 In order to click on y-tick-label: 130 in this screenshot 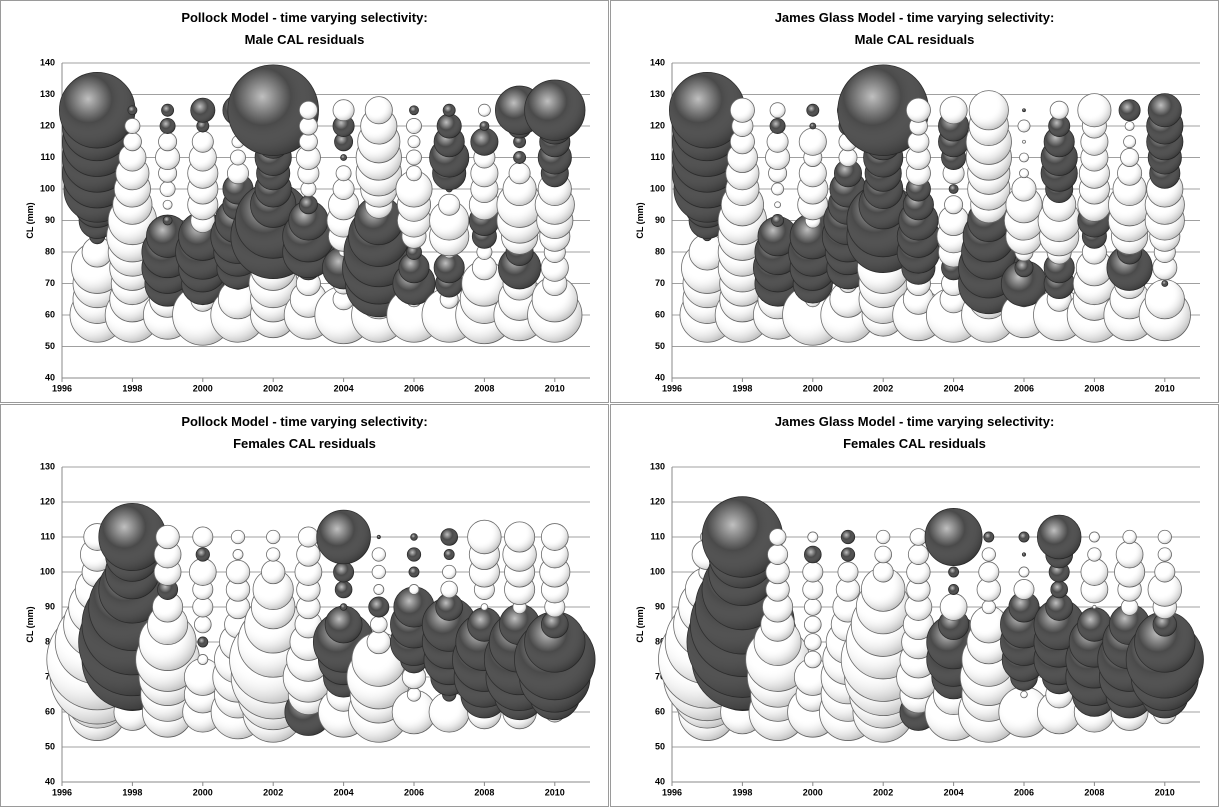, I will do `click(47, 466)`.